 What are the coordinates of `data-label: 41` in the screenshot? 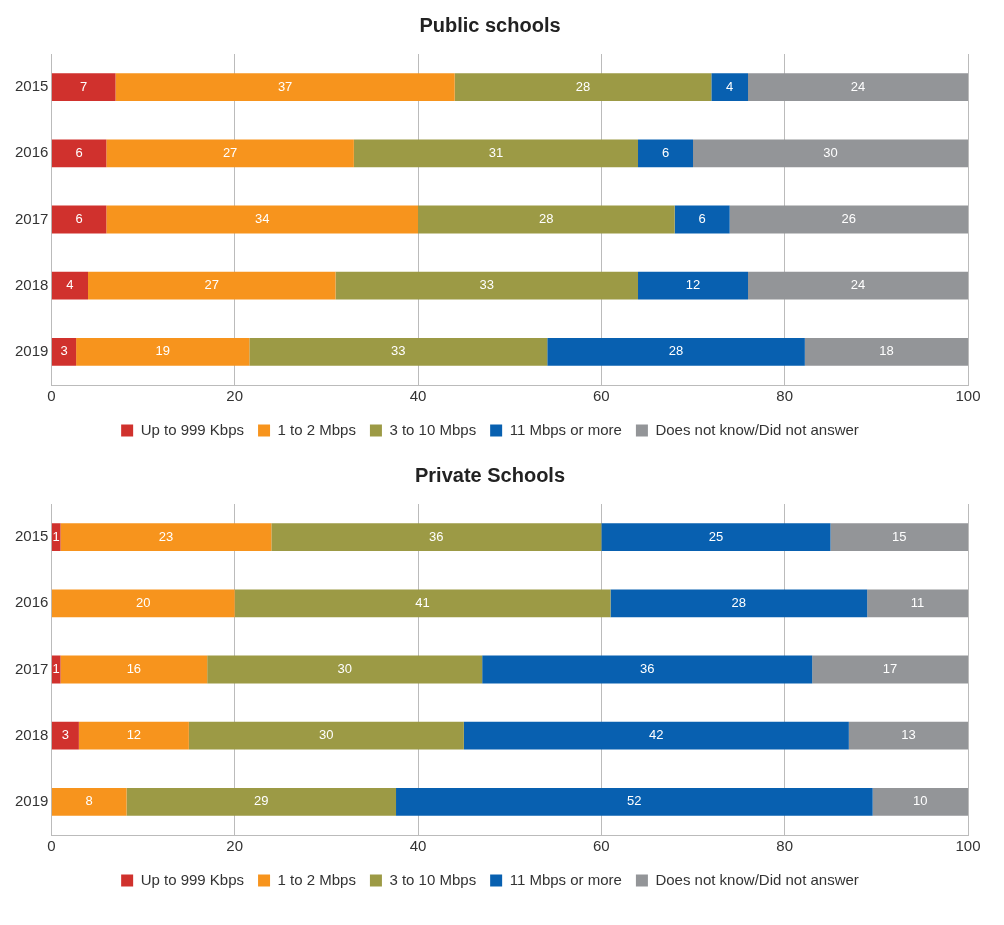 It's located at (422, 602).